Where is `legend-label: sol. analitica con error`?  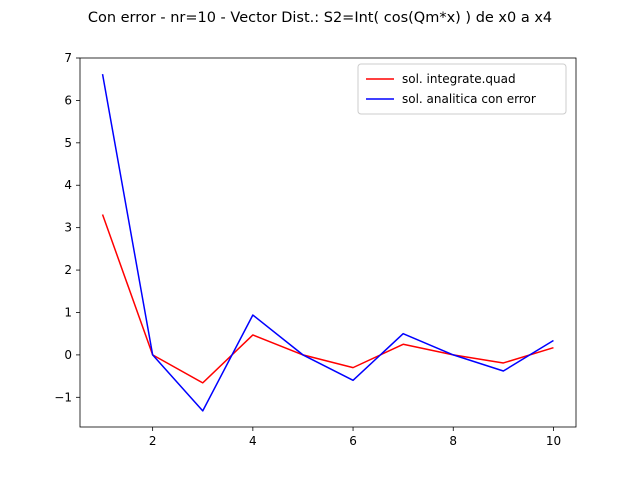
legend-label: sol. analitica con error is located at coordinates (469, 99).